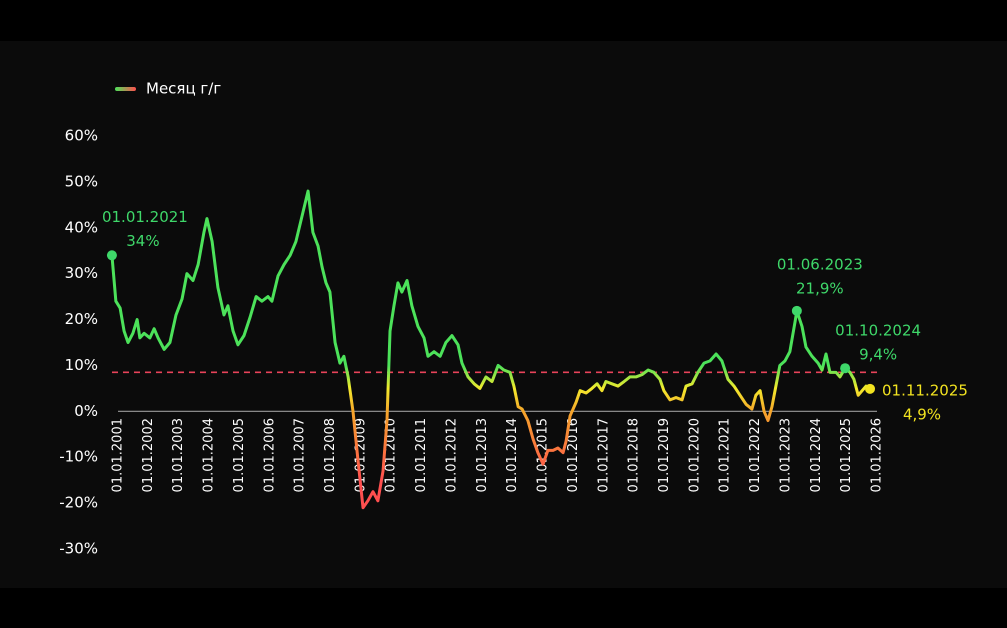  What do you see at coordinates (512, 455) in the screenshot?
I see `x-tick-label: 01.01.2014` at bounding box center [512, 455].